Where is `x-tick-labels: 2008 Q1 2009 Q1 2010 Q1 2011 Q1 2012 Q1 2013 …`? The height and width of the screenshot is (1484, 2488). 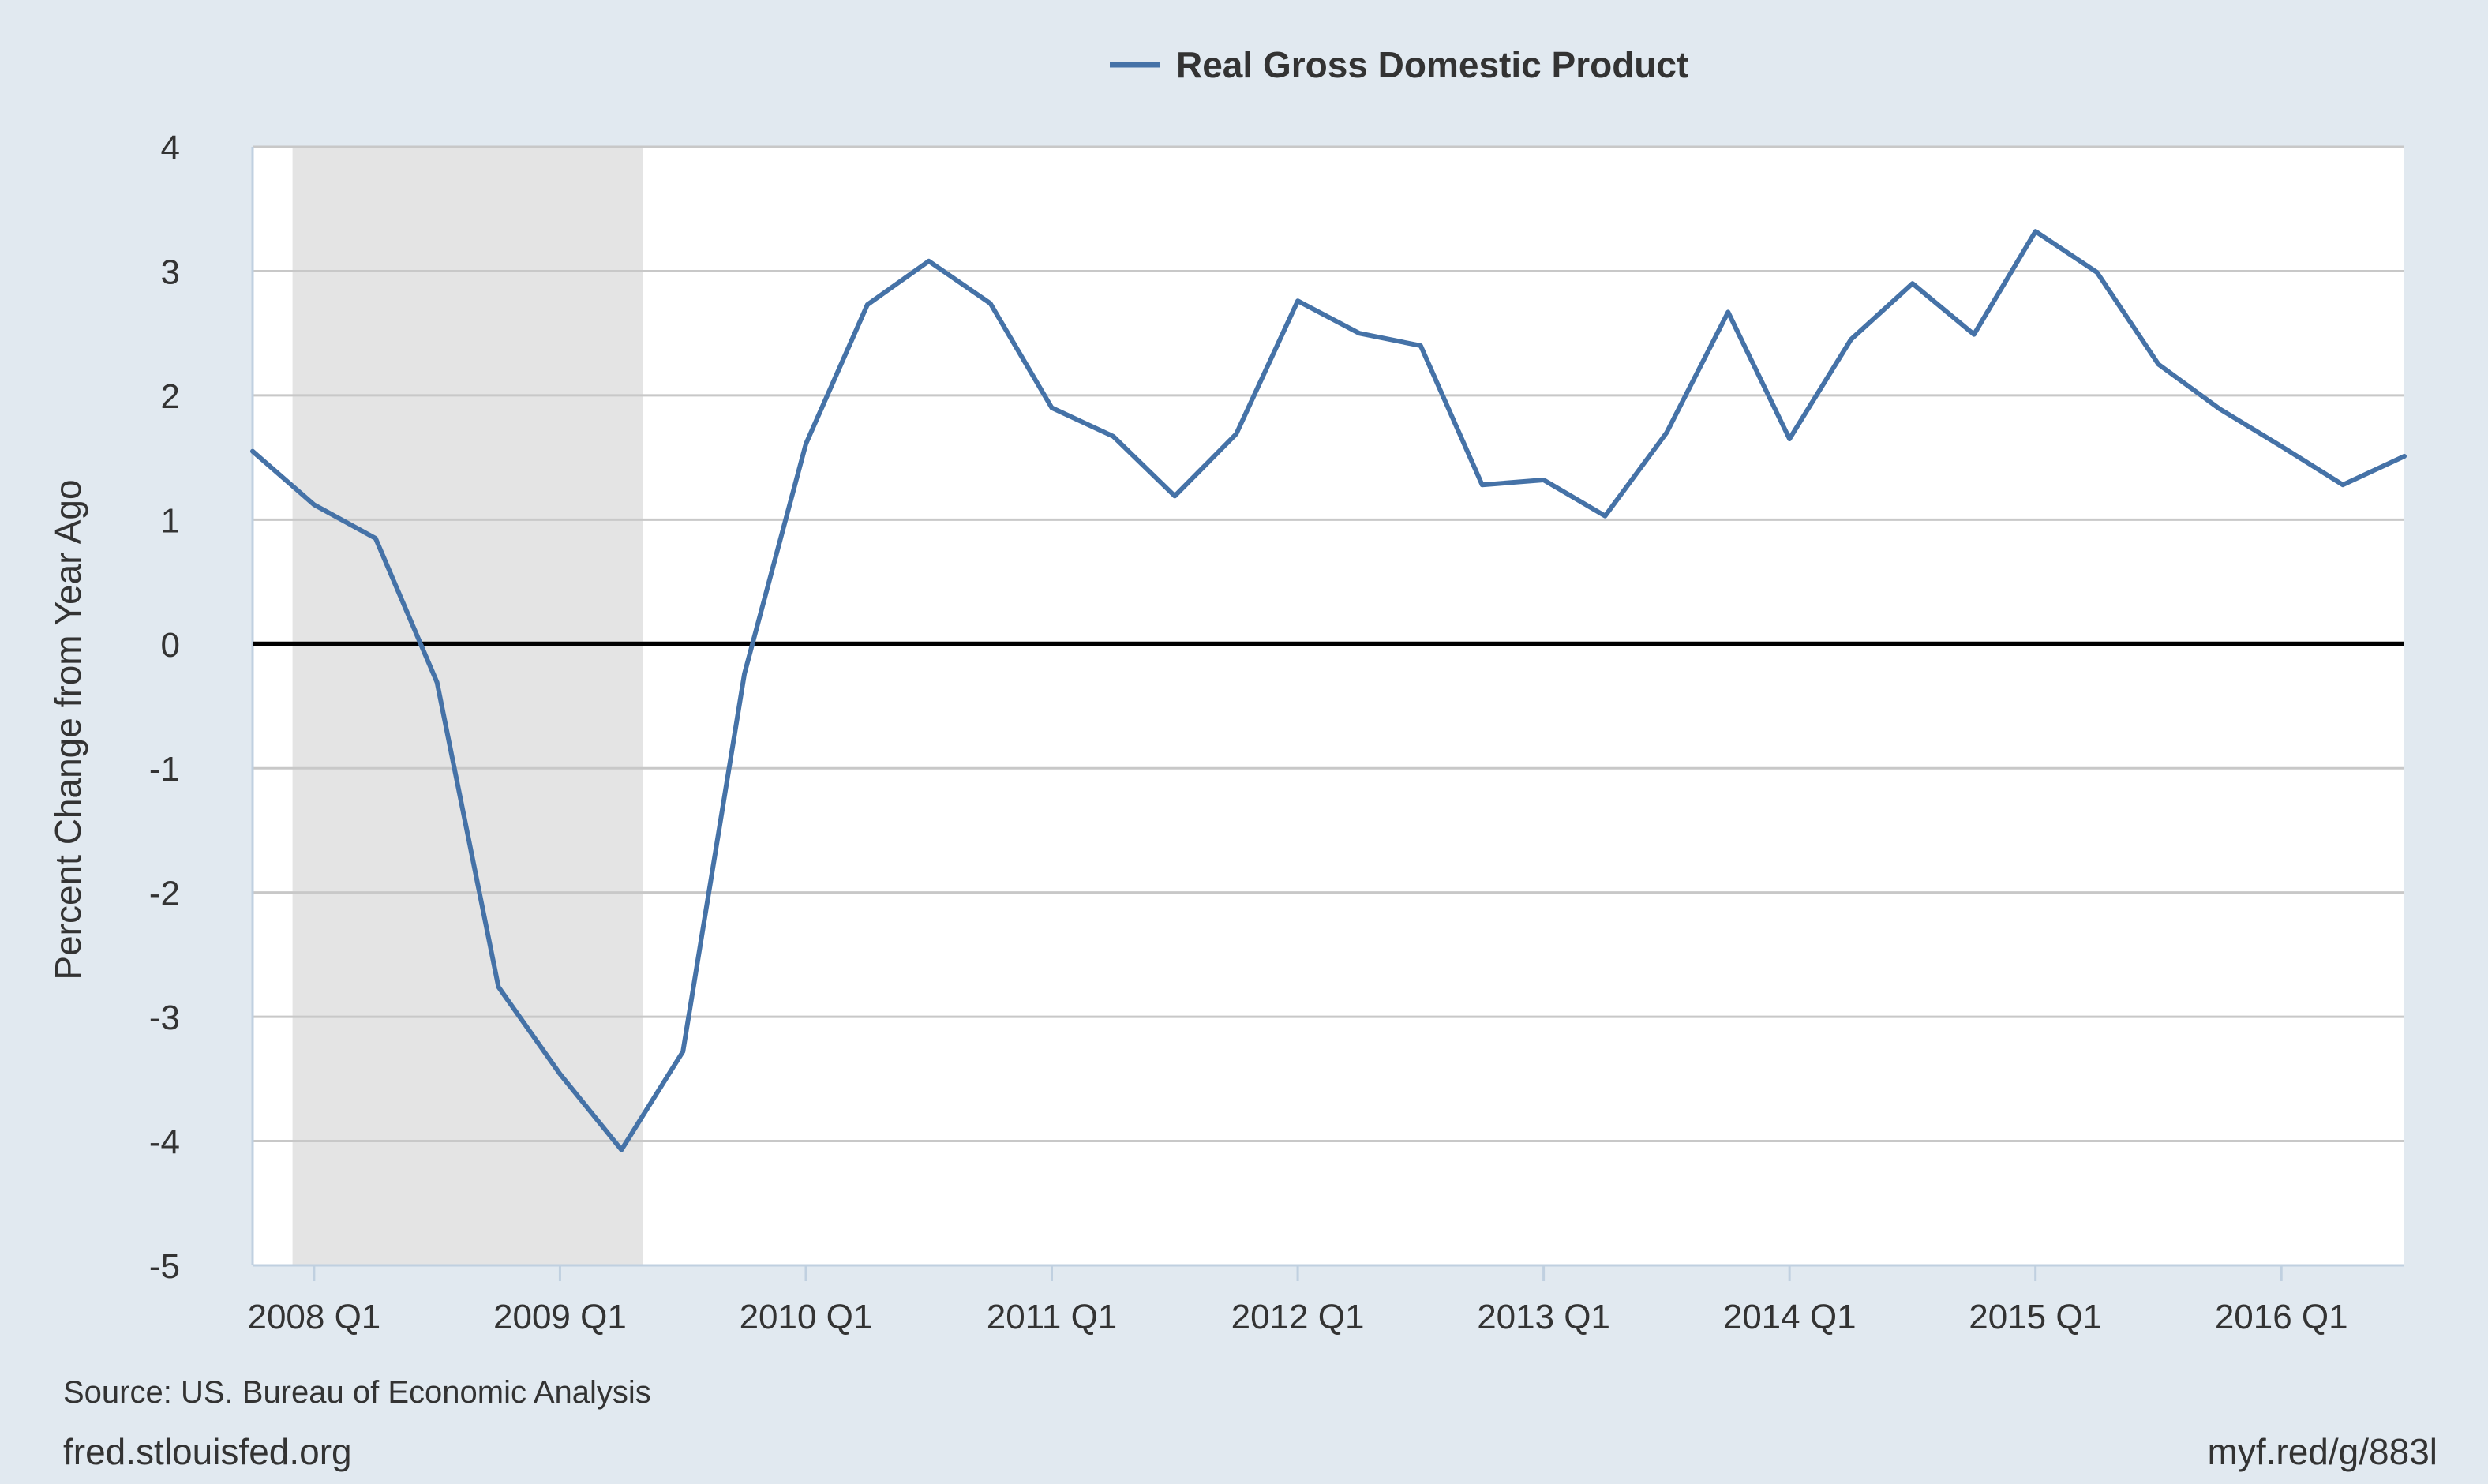
x-tick-labels: 2008 Q1 2009 Q1 2010 Q1 2011 Q1 2012 Q1 2013 … is located at coordinates (1297, 1300).